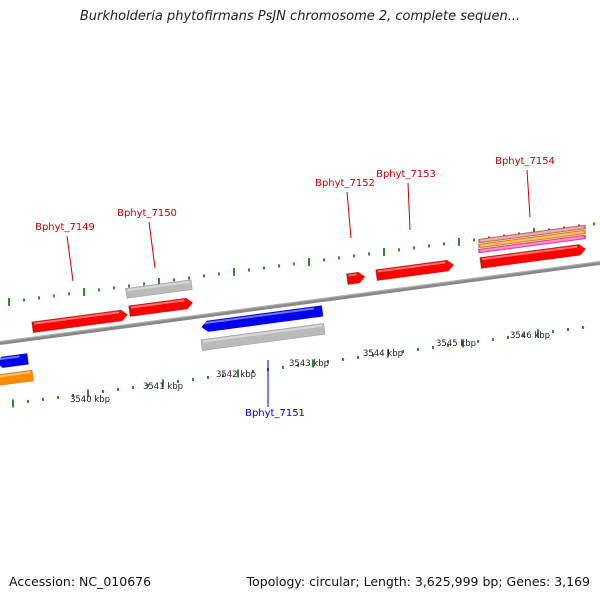 This screenshot has width=600, height=600. I want to click on kbp-label: 3540 kbp, so click(90, 400).